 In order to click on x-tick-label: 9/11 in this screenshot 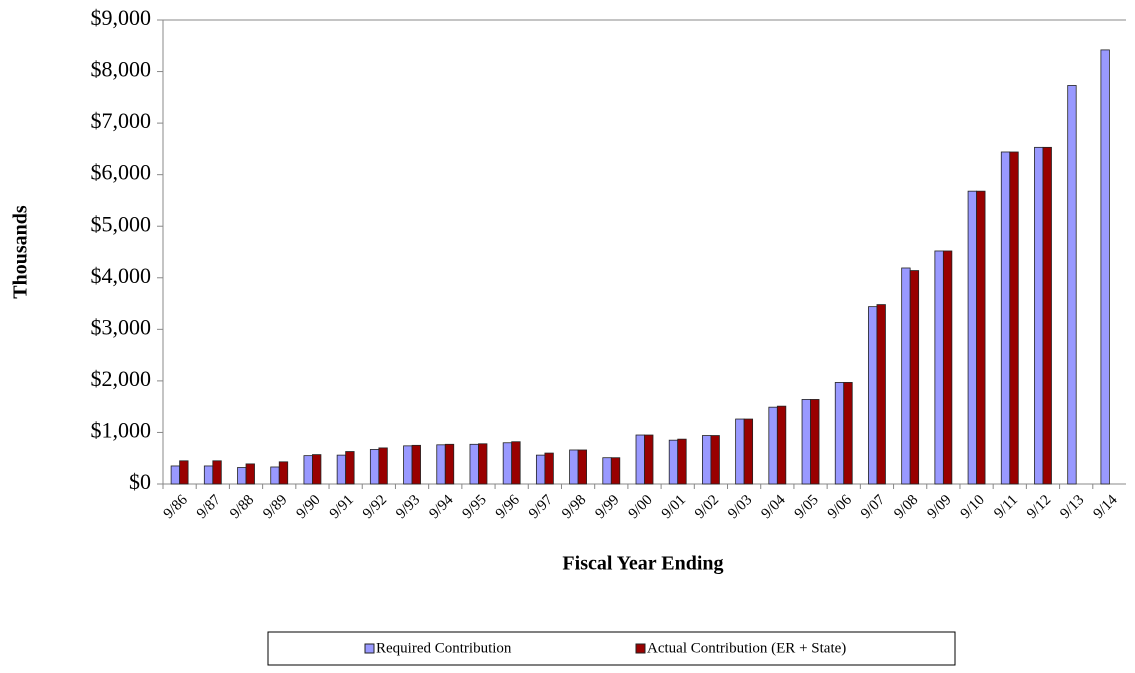, I will do `click(1006, 507)`.